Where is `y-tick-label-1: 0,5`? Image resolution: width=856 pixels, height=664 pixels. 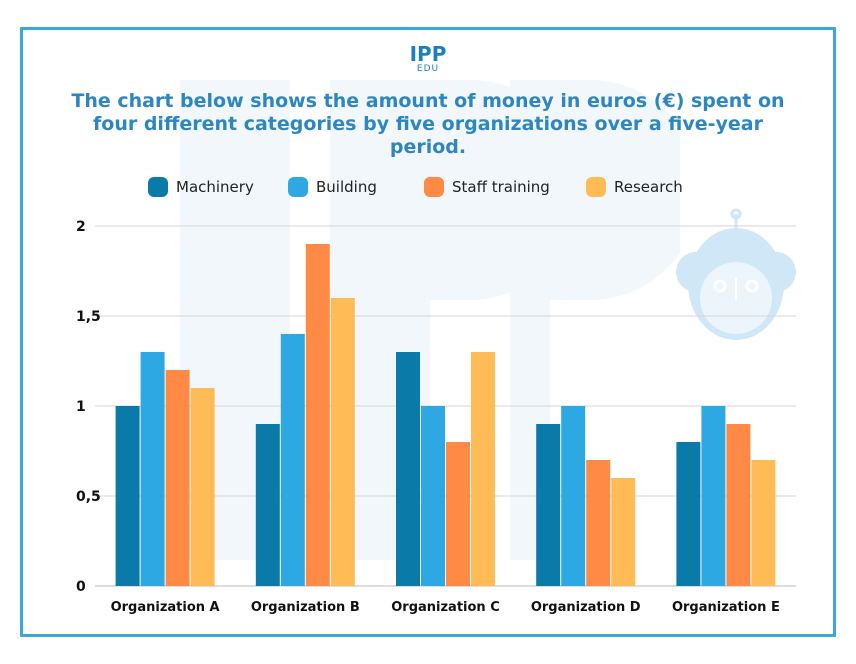
y-tick-label-1: 0,5 is located at coordinates (88, 497).